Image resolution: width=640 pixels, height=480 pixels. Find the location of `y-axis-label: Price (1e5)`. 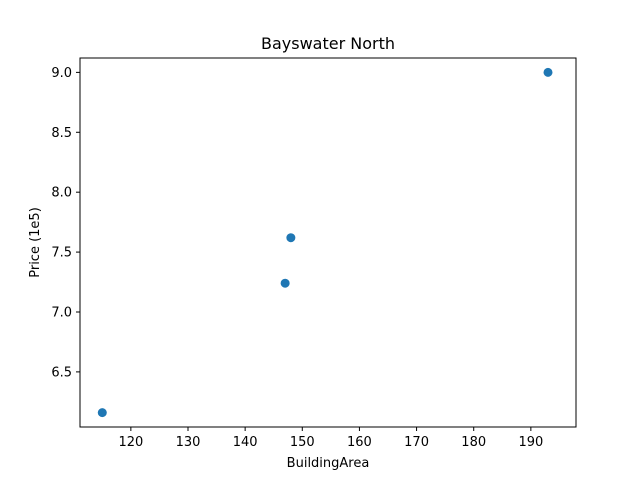

y-axis-label: Price (1e5) is located at coordinates (35, 242).